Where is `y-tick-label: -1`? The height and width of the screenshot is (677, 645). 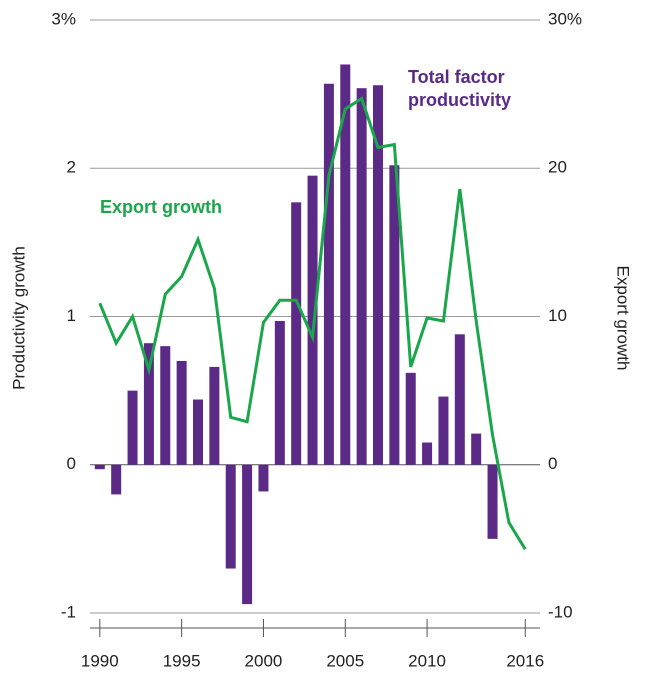 y-tick-label: -1 is located at coordinates (68, 611).